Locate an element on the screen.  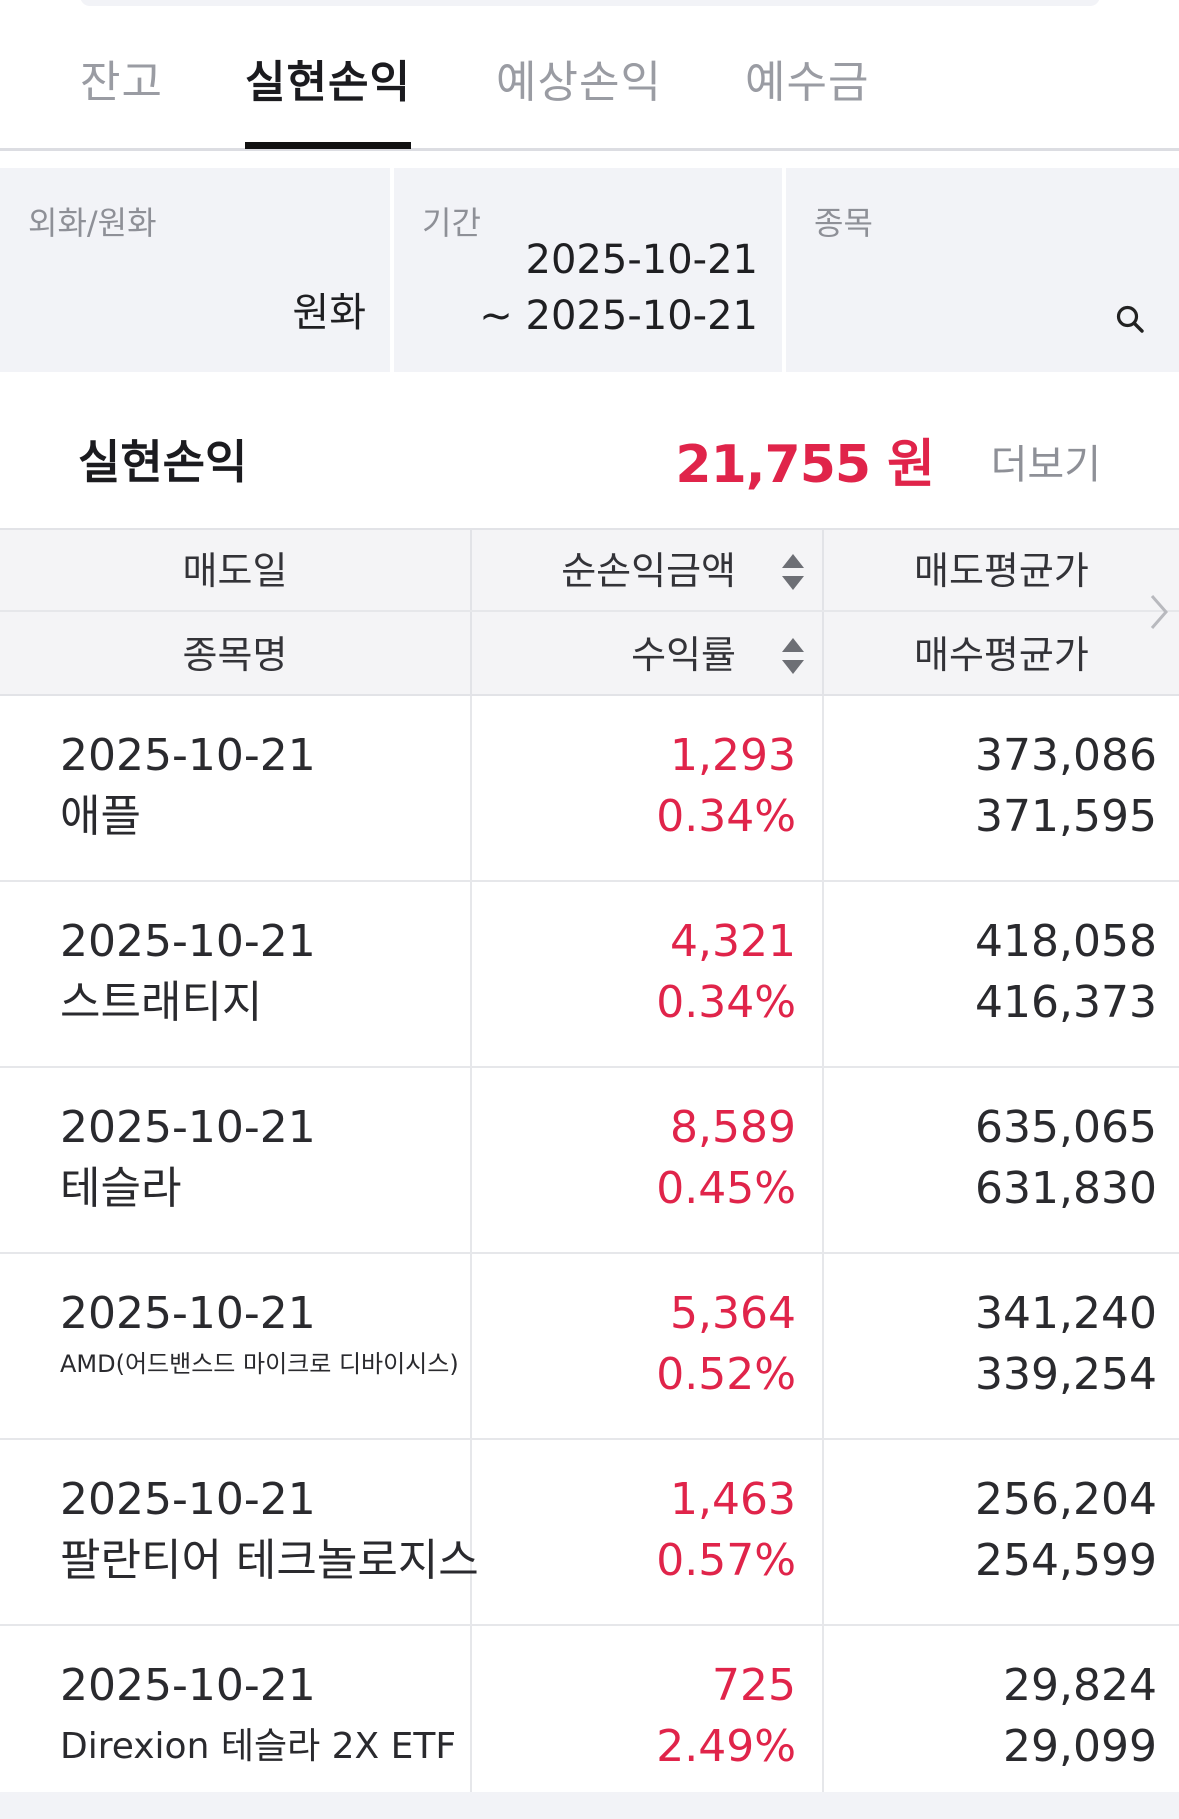
header-net-profit-label: 순손익금액 is located at coordinates (648, 571).